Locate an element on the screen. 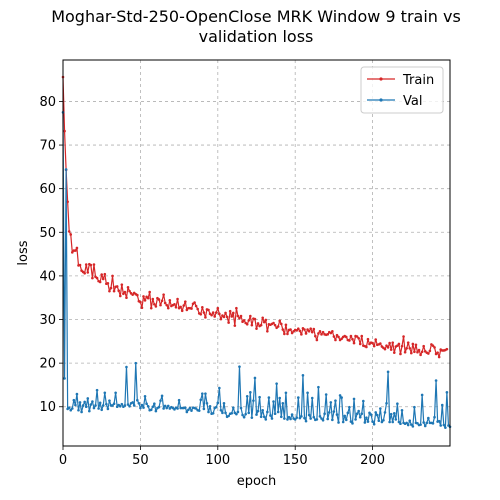 Image resolution: width=500 pixels, height=500 pixels. y-tick-label: 40 is located at coordinates (47, 276).